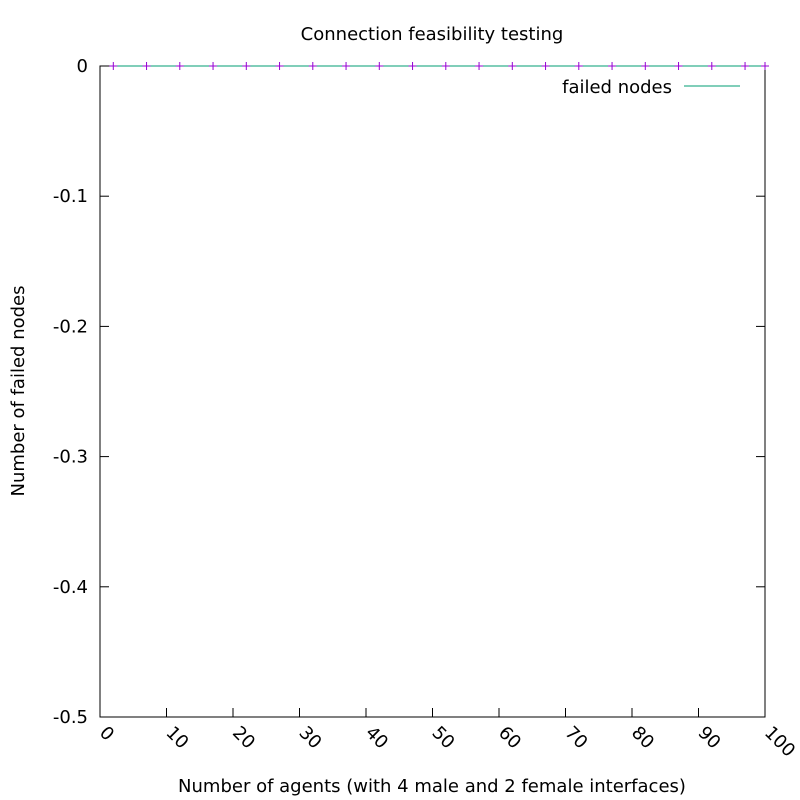 This screenshot has height=800, width=800. What do you see at coordinates (243, 737) in the screenshot?
I see `x-tick-label: 20` at bounding box center [243, 737].